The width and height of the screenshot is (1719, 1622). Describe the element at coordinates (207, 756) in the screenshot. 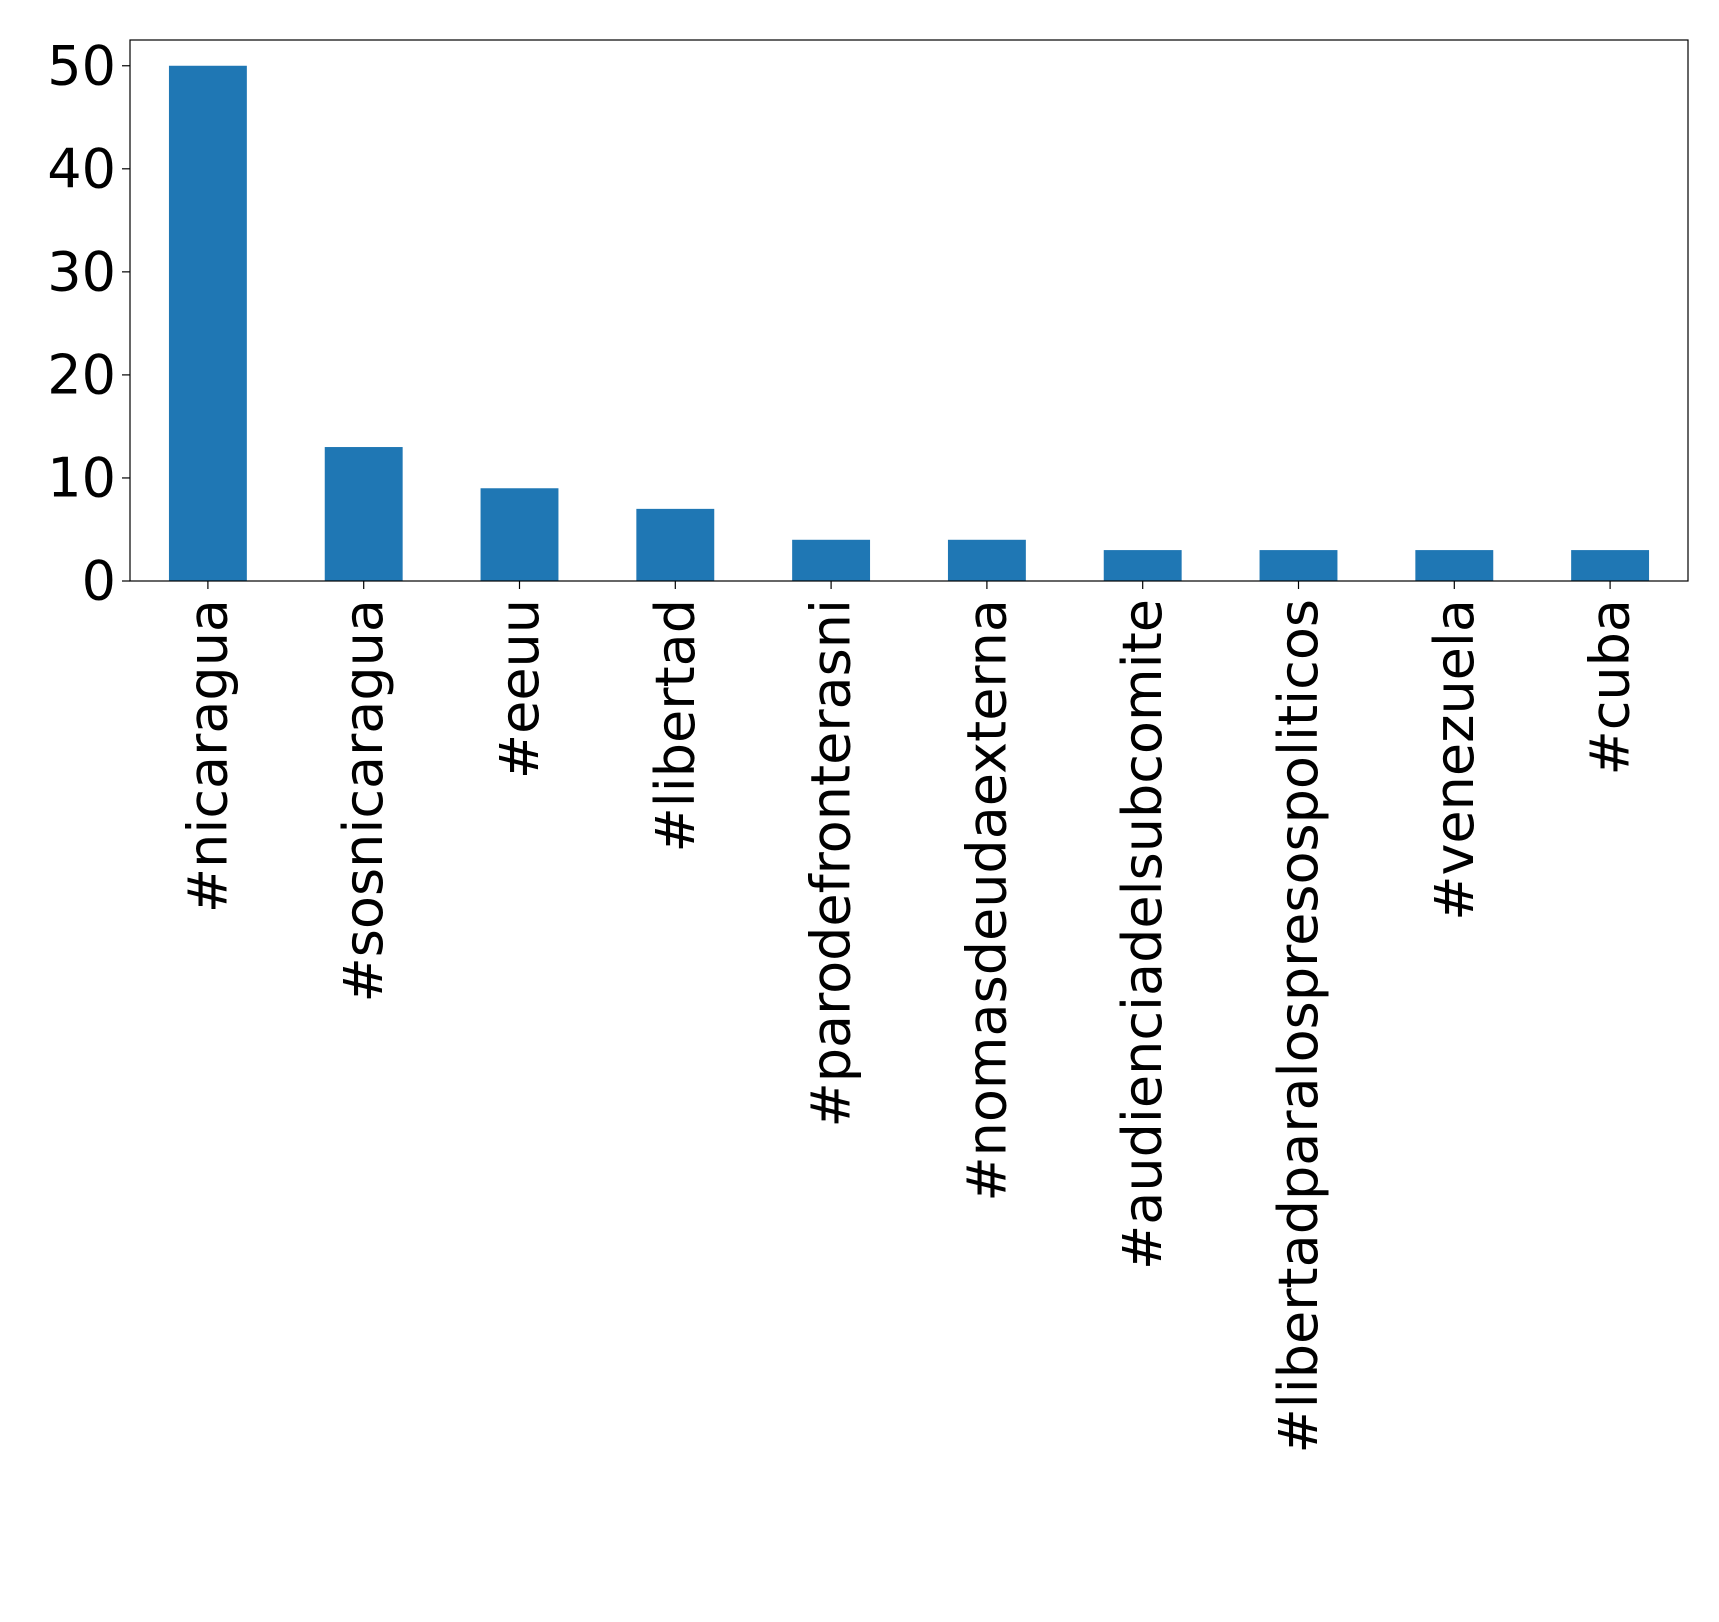

I see `x-tick-label: #nicaragua` at that location.